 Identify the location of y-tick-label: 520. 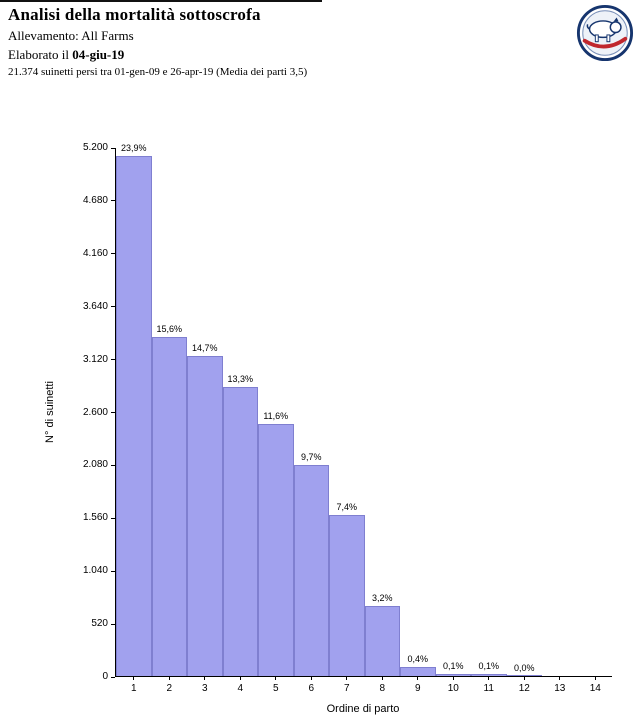
(99, 624).